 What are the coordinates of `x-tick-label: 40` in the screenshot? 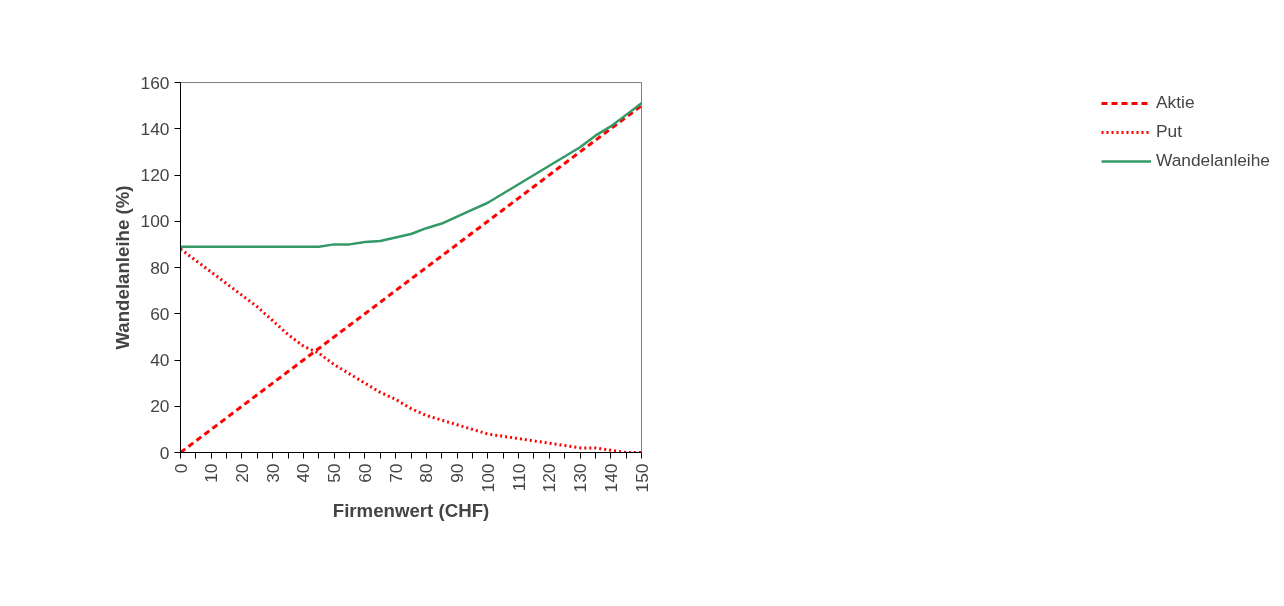 It's located at (303, 473).